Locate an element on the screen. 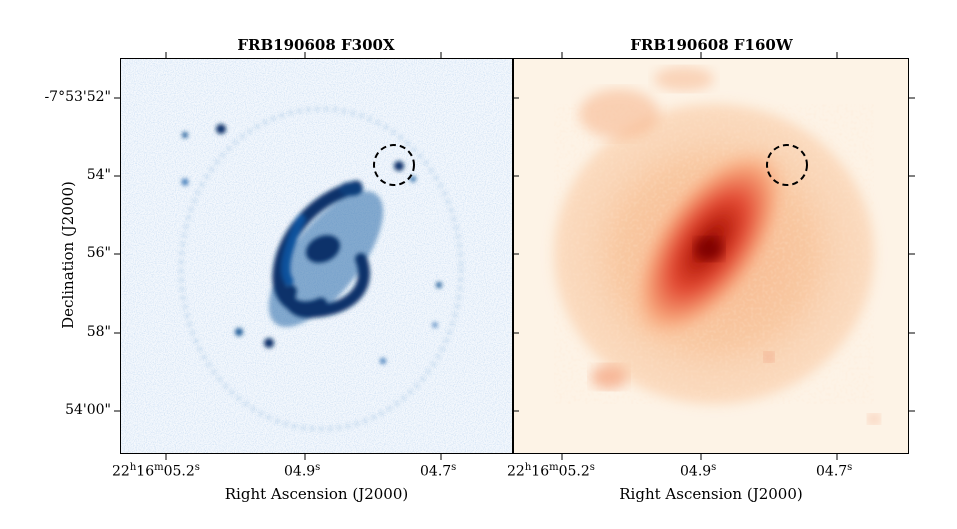  x-axis-label-left: Right Ascension (J2000) is located at coordinates (316, 494).